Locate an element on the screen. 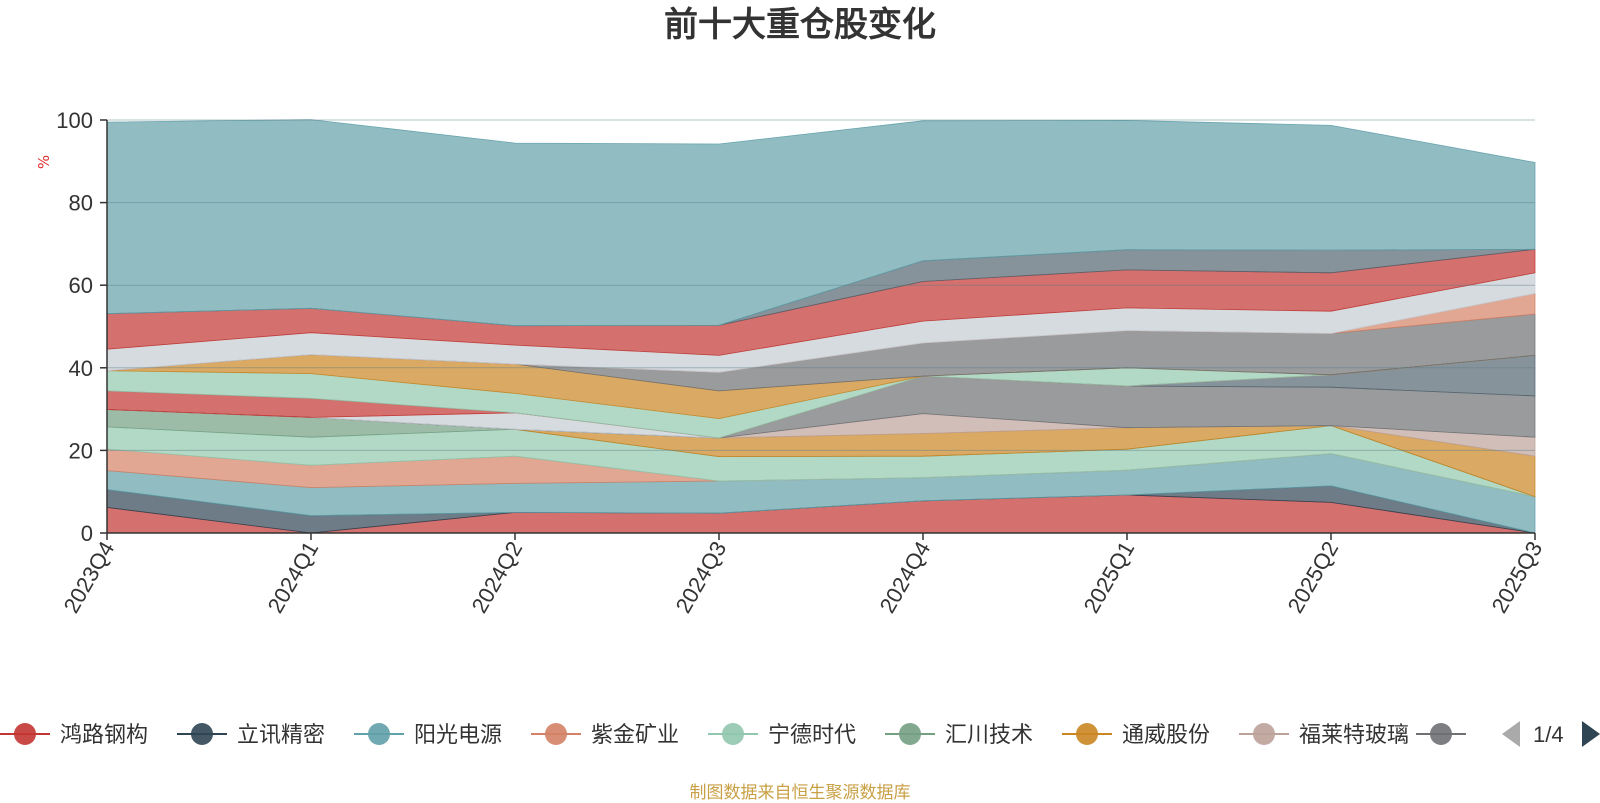  pager-prev-icon is located at coordinates (1511, 734).